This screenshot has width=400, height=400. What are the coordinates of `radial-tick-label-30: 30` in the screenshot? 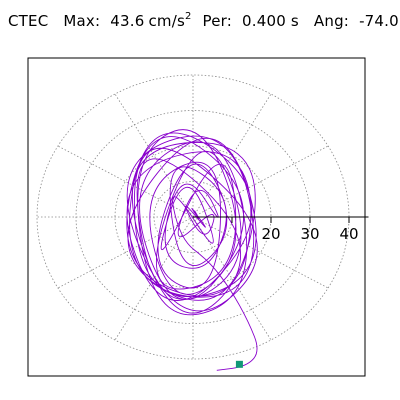 It's located at (309, 234).